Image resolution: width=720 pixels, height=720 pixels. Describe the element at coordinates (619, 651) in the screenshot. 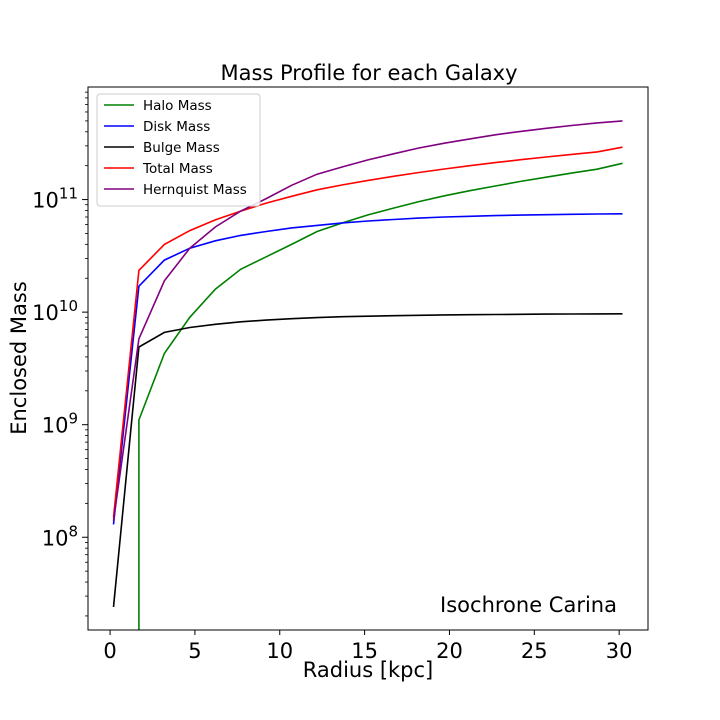

I see `x-tick-label: 30` at that location.